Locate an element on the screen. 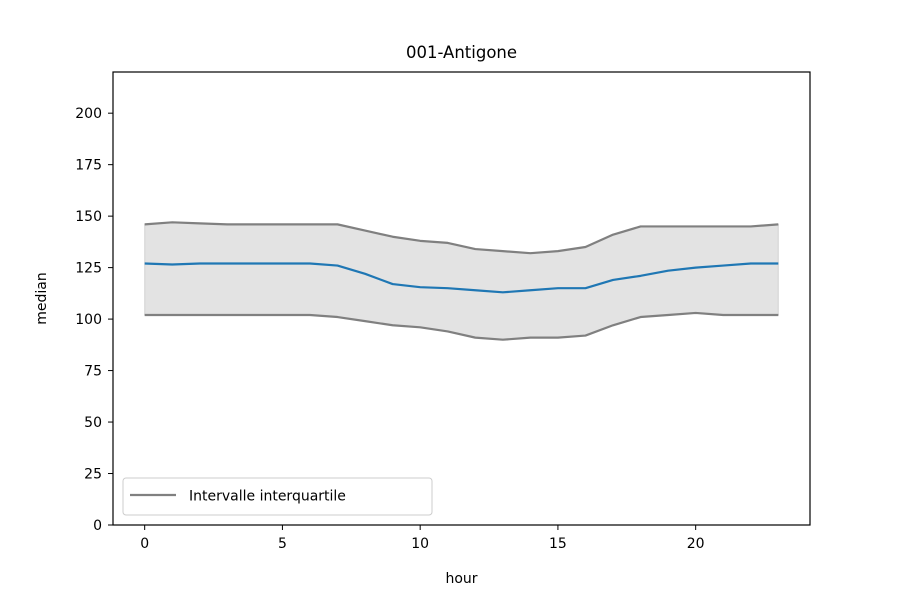 The width and height of the screenshot is (900, 600). x-axis: 0 5 10 15 20 is located at coordinates (422, 538).